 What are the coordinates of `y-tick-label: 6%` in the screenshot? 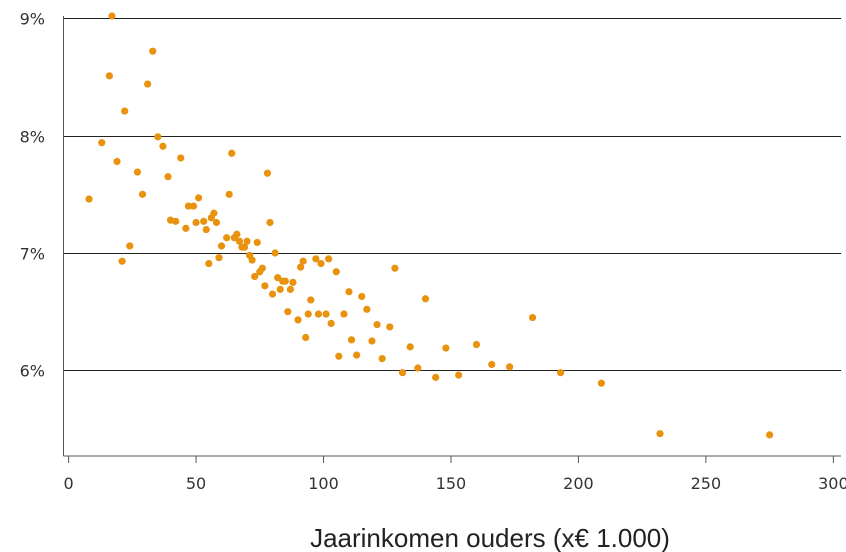 It's located at (32, 371).